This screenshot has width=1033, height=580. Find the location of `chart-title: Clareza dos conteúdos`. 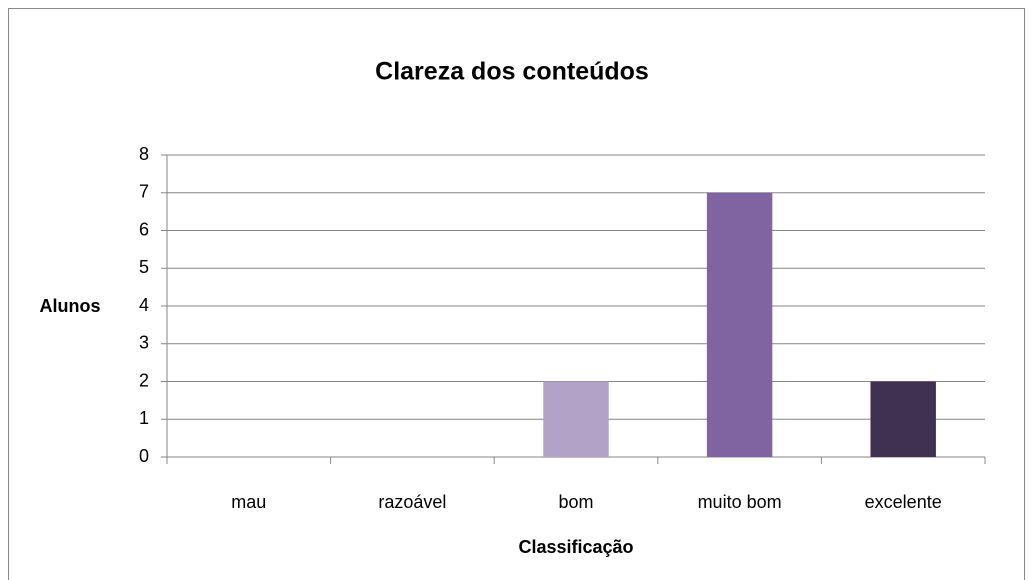

chart-title: Clareza dos conteúdos is located at coordinates (512, 72).